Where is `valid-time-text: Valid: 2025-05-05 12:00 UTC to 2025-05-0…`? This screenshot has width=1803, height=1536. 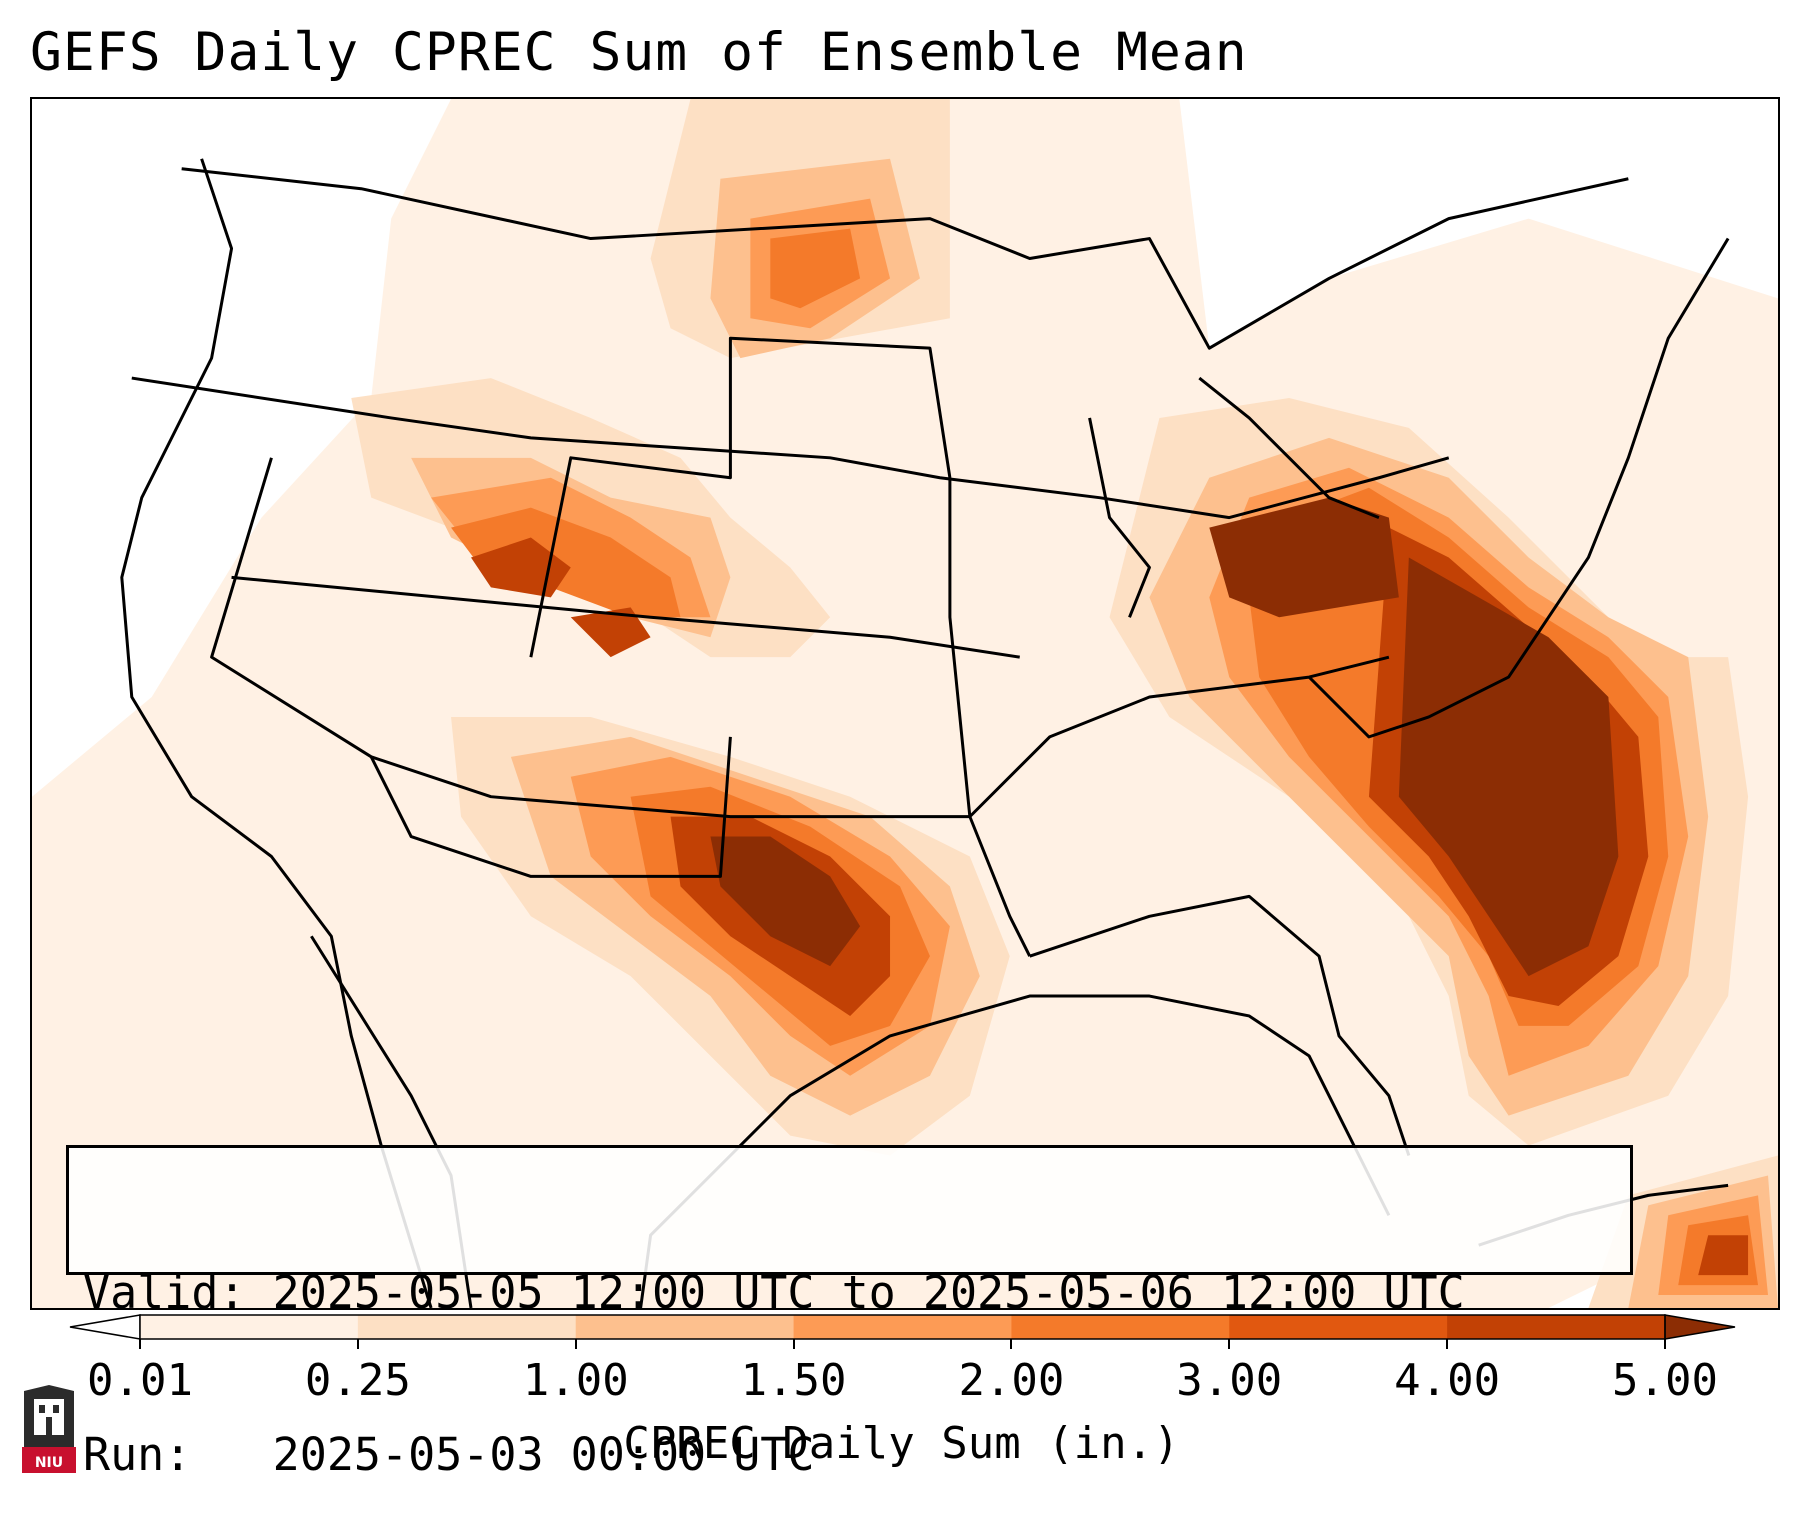
valid-time-text: Valid: 2025-05-05 12:00 UTC to 2025-05-0… is located at coordinates (774, 1292).